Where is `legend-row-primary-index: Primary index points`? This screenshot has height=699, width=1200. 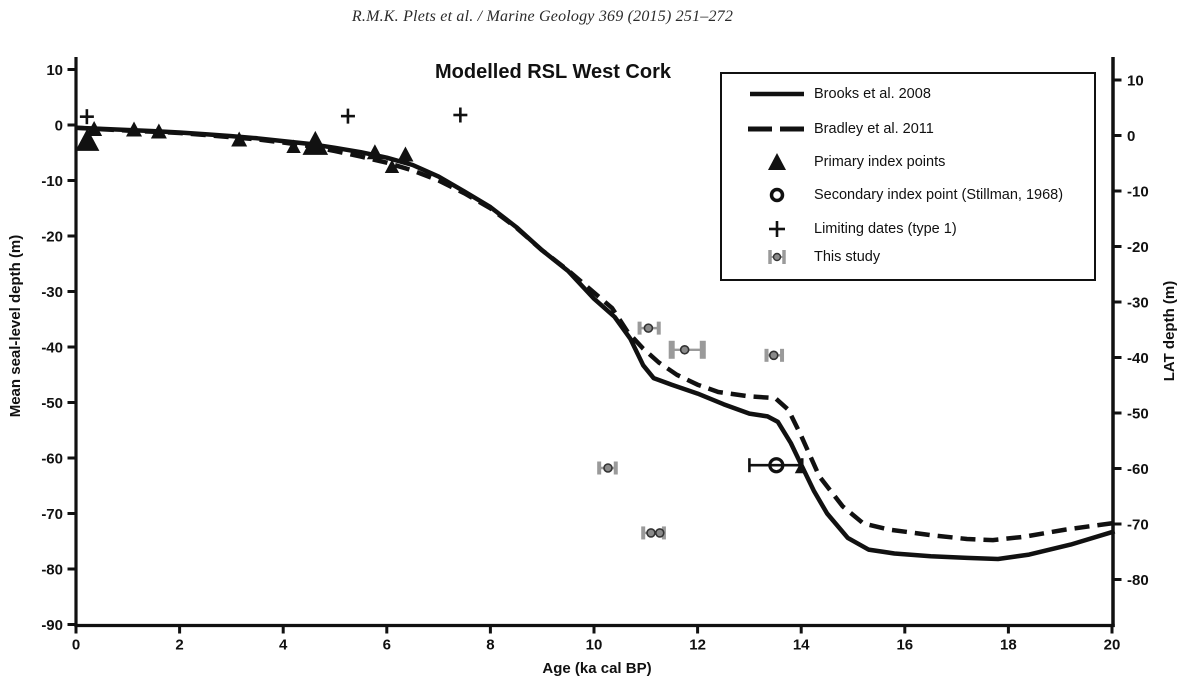
legend-row-primary-index: Primary index points is located at coordinates (908, 162).